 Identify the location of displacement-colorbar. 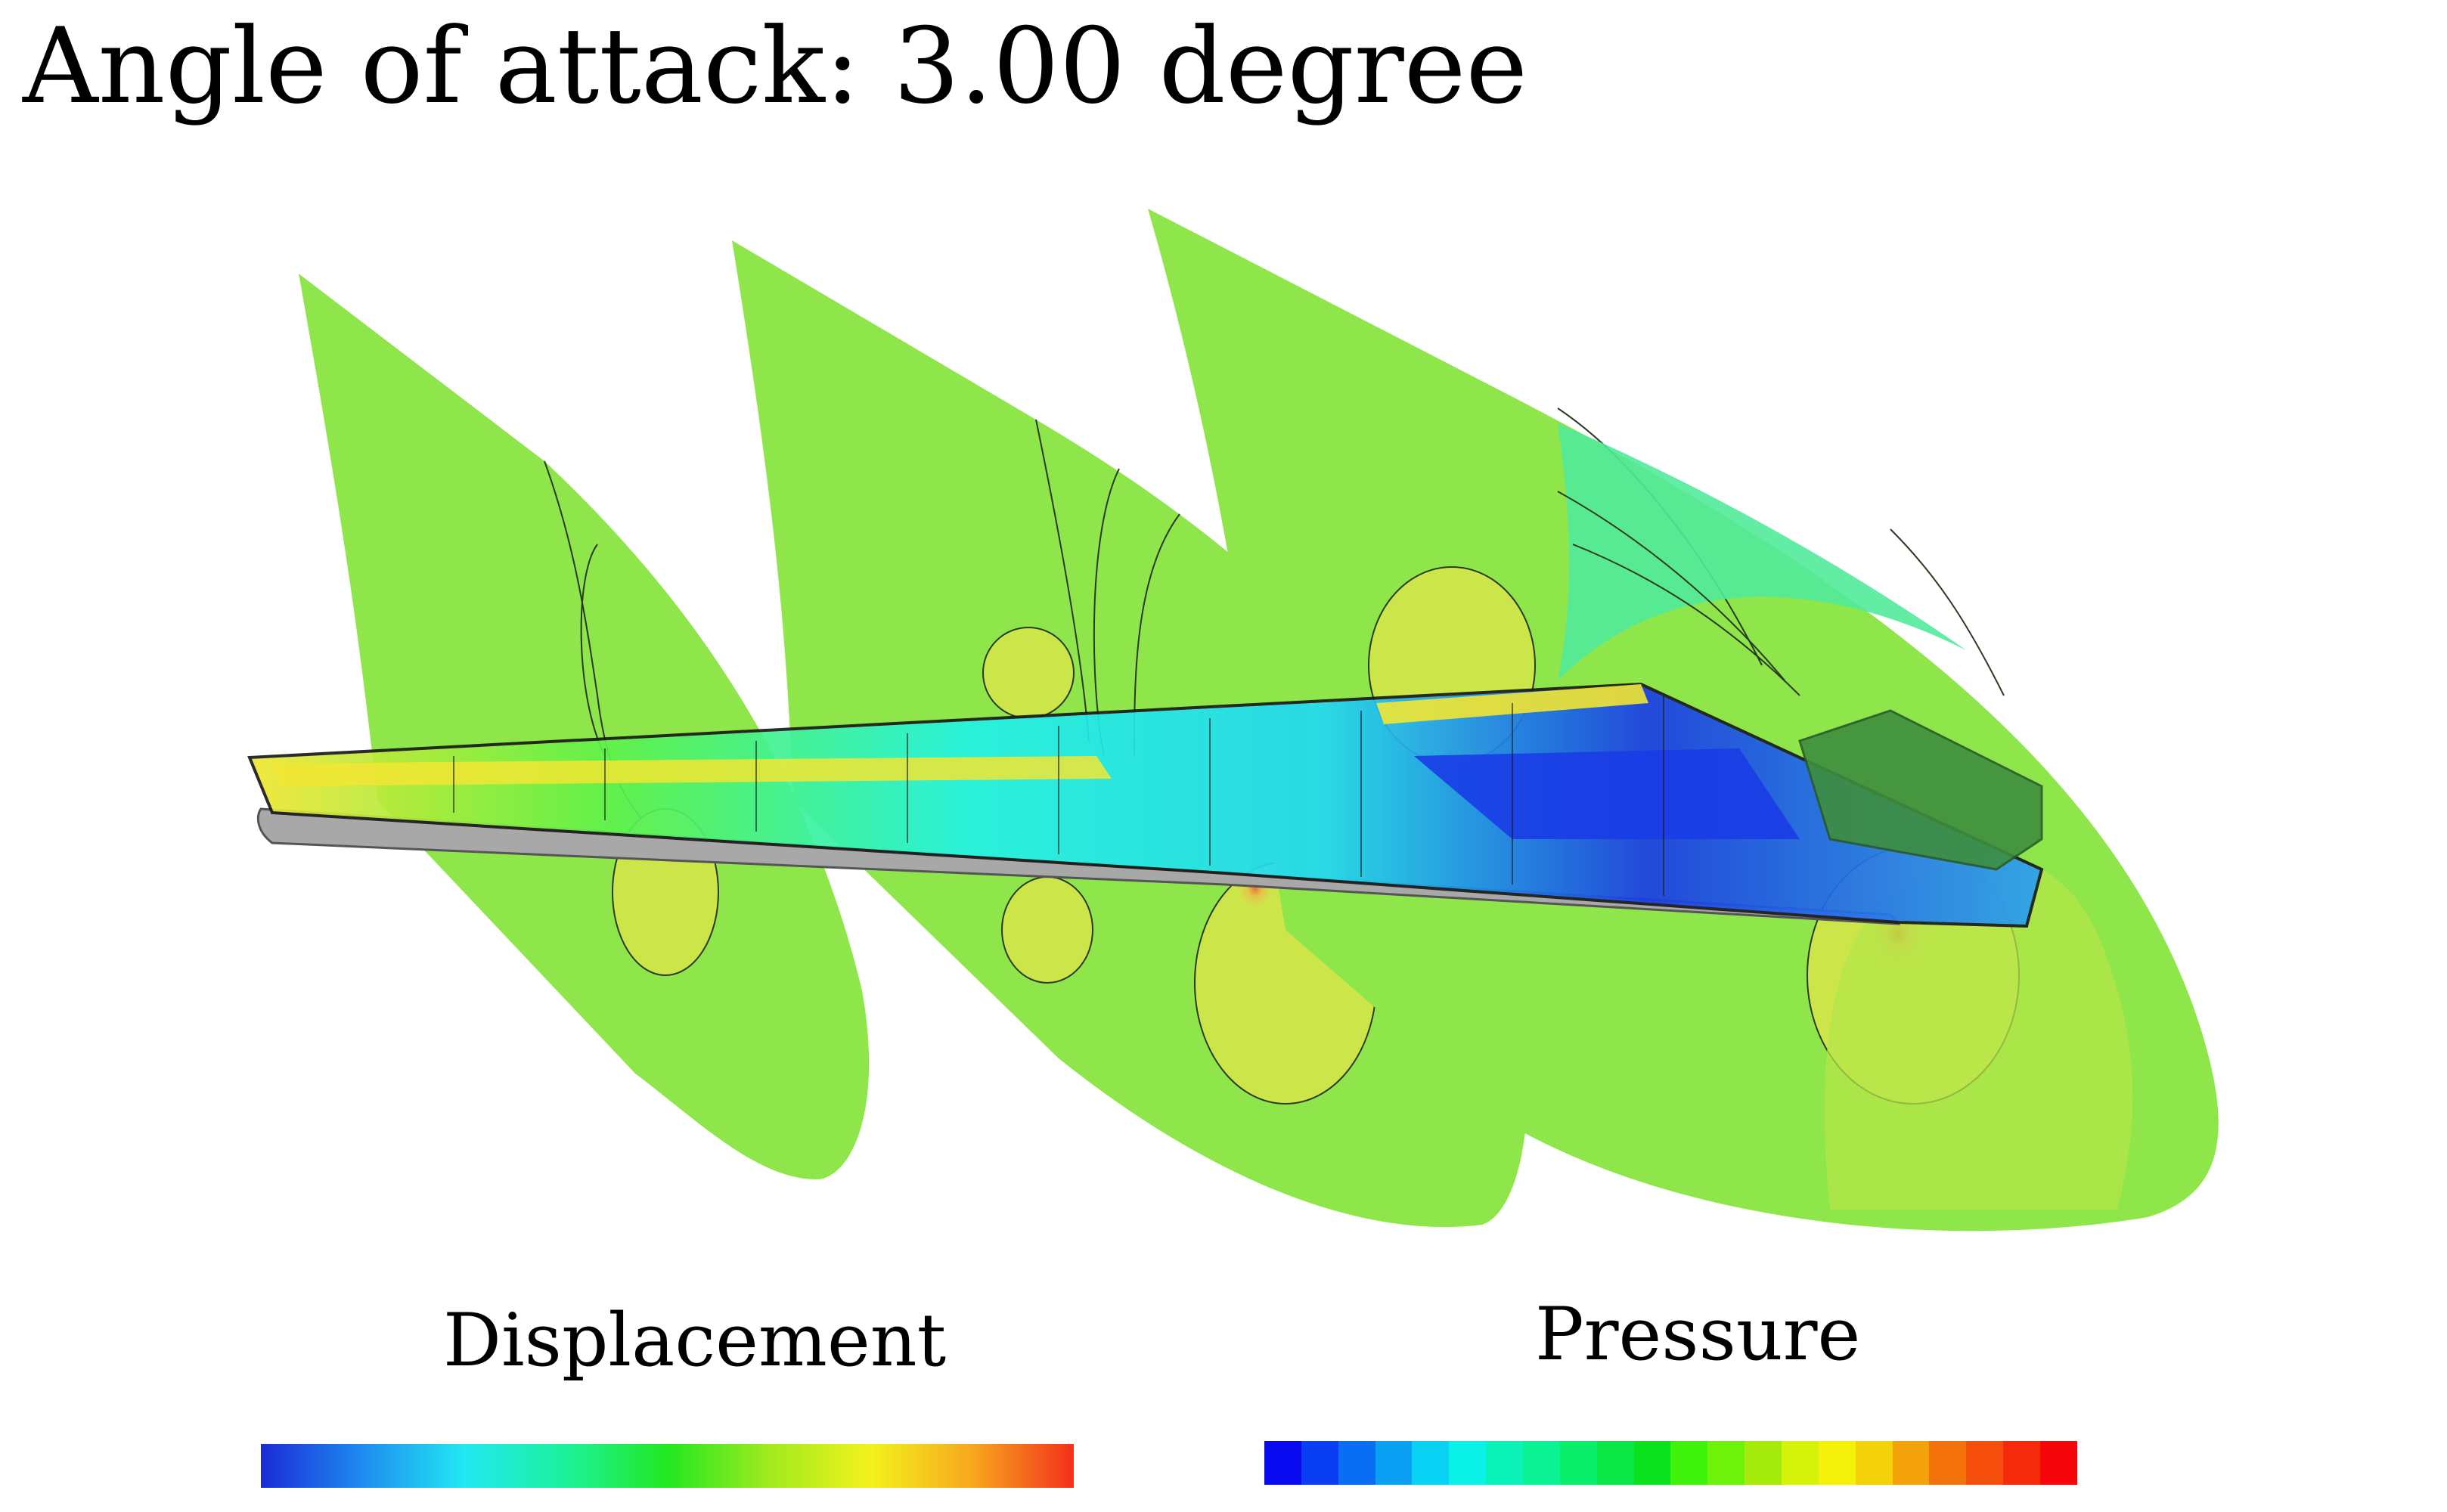
(668, 1466).